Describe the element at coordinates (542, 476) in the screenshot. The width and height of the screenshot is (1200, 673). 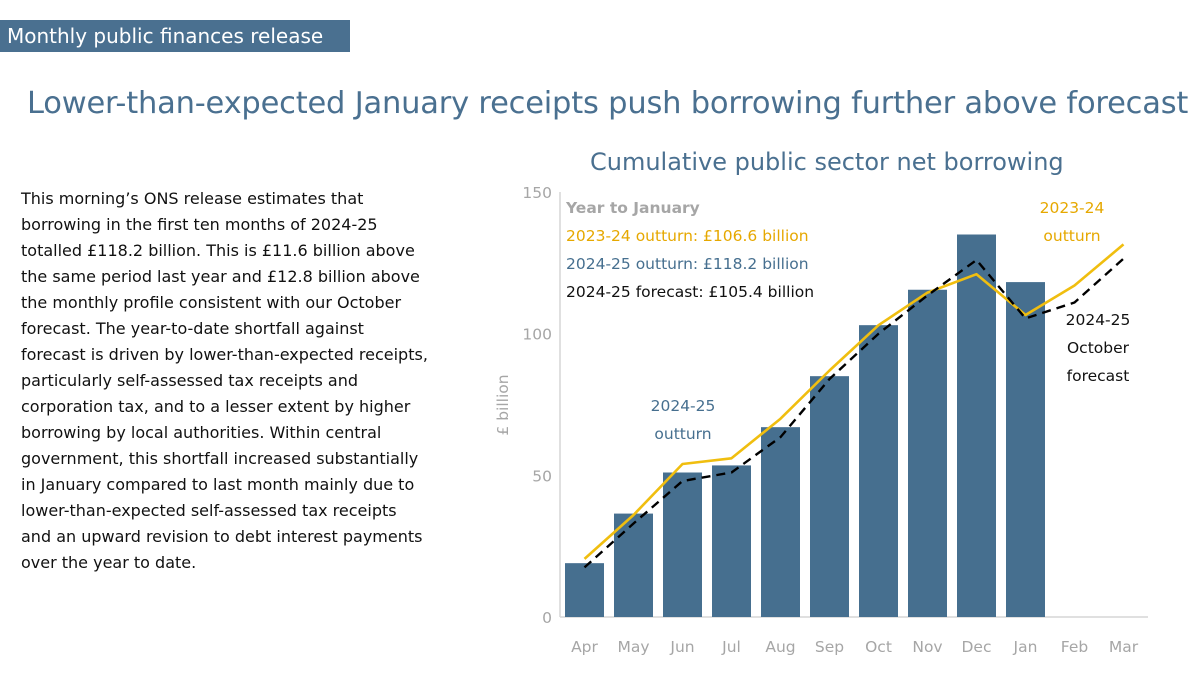
I see `y-tick-label: 50` at that location.